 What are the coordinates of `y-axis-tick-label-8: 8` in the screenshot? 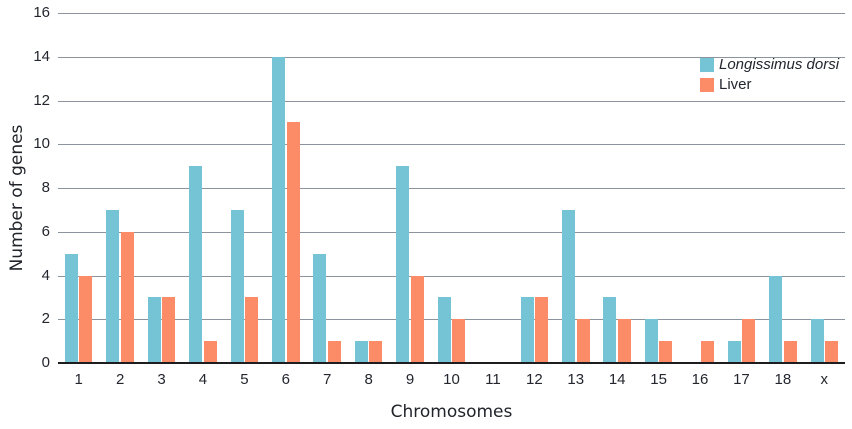 It's located at (45, 187).